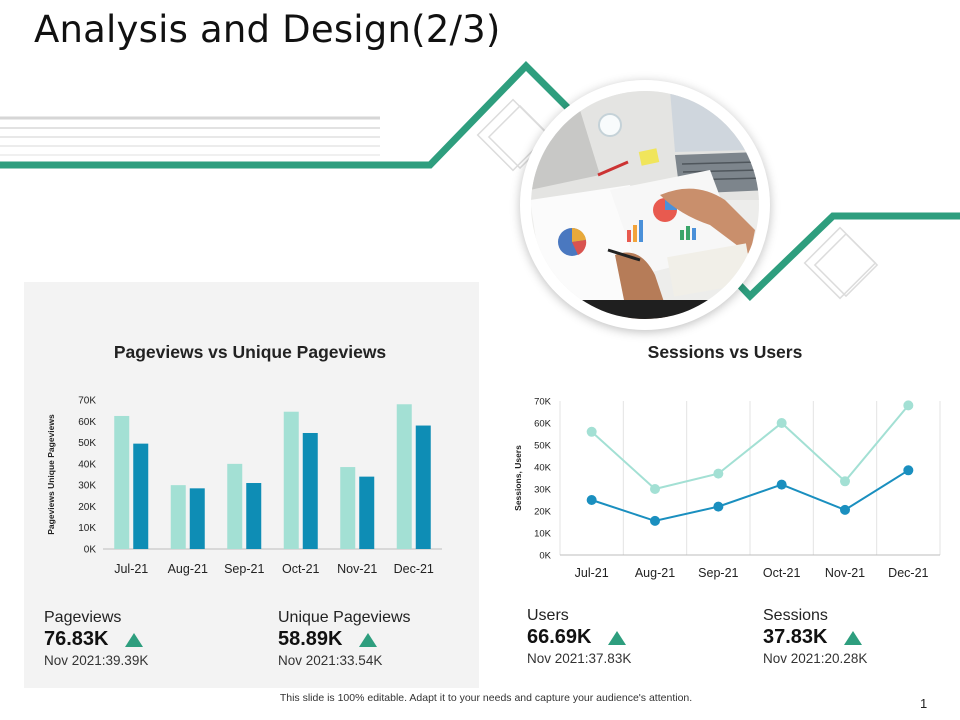 The height and width of the screenshot is (720, 960). I want to click on y-axis-label: Pageviews Unique Pageviews, so click(51, 474).